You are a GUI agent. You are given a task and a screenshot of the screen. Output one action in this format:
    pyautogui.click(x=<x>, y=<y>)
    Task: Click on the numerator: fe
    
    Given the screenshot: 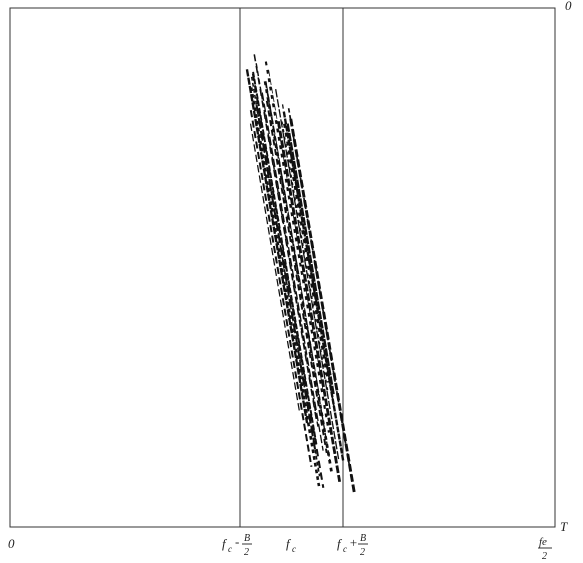 What is the action you would take?
    pyautogui.click(x=543, y=542)
    